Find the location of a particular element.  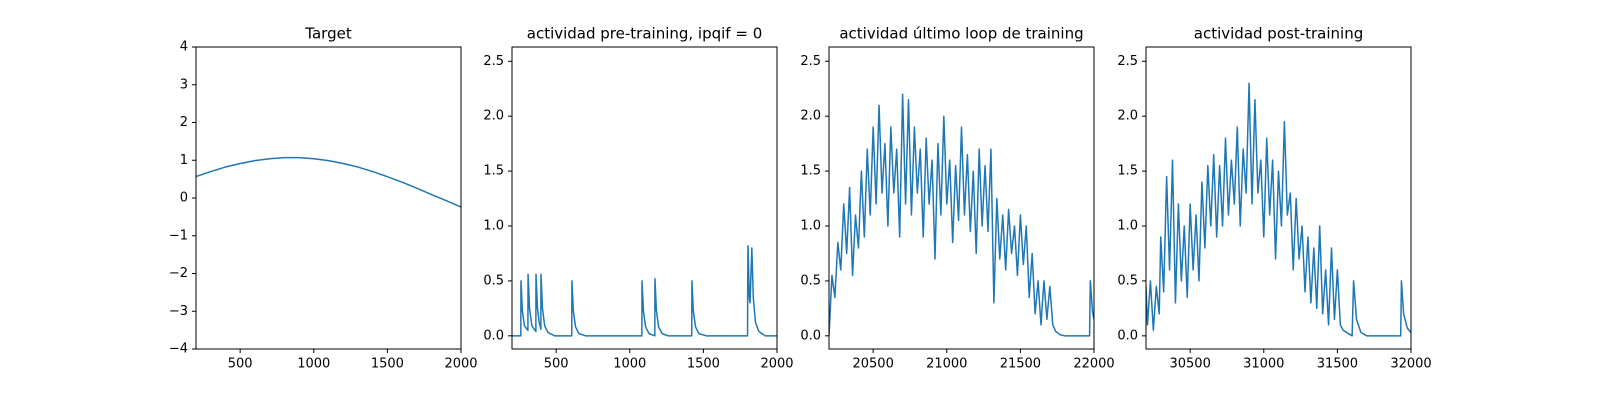

y-tick-label: −3 is located at coordinates (178, 311).